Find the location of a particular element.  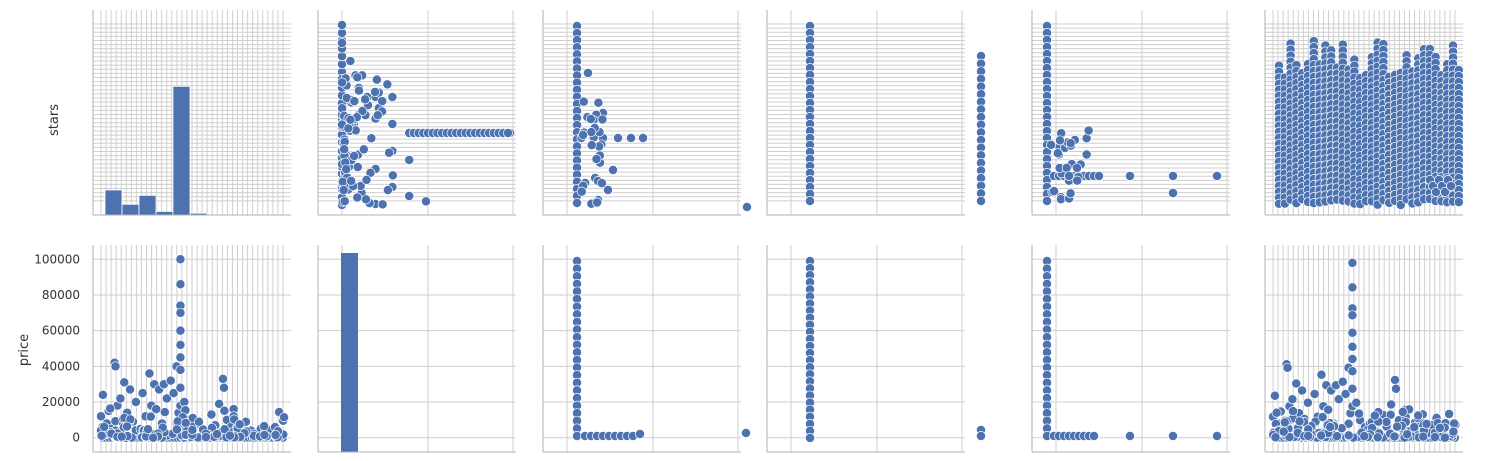

y-axis-label-stars: stars is located at coordinates (54, 120).